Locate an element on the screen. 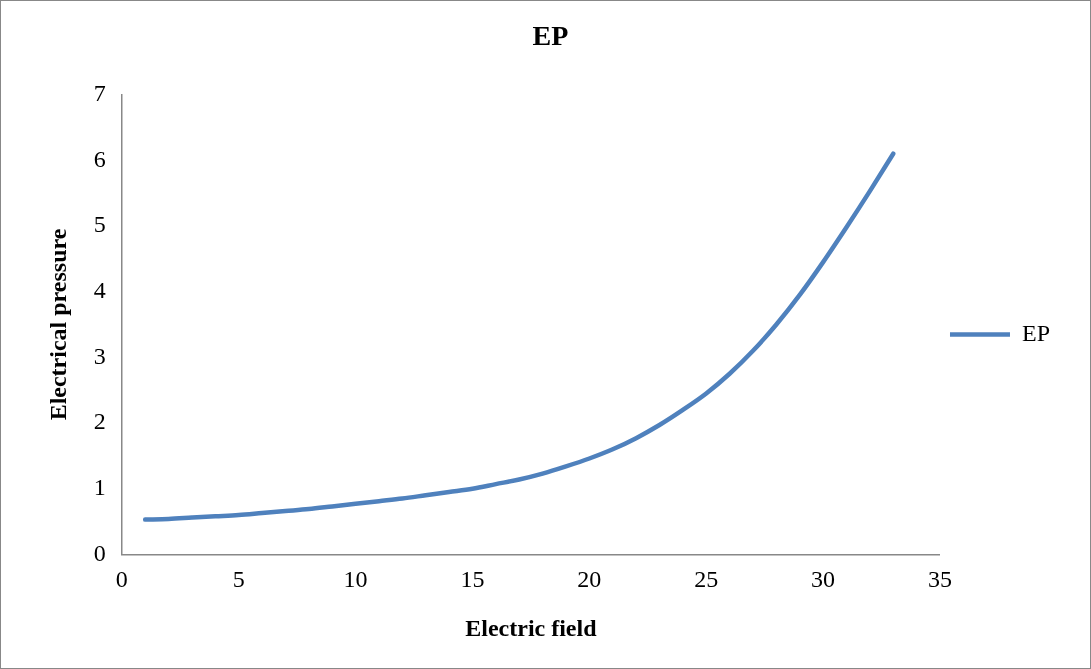 This screenshot has height=669, width=1091. legend-label: EP is located at coordinates (1036, 332).